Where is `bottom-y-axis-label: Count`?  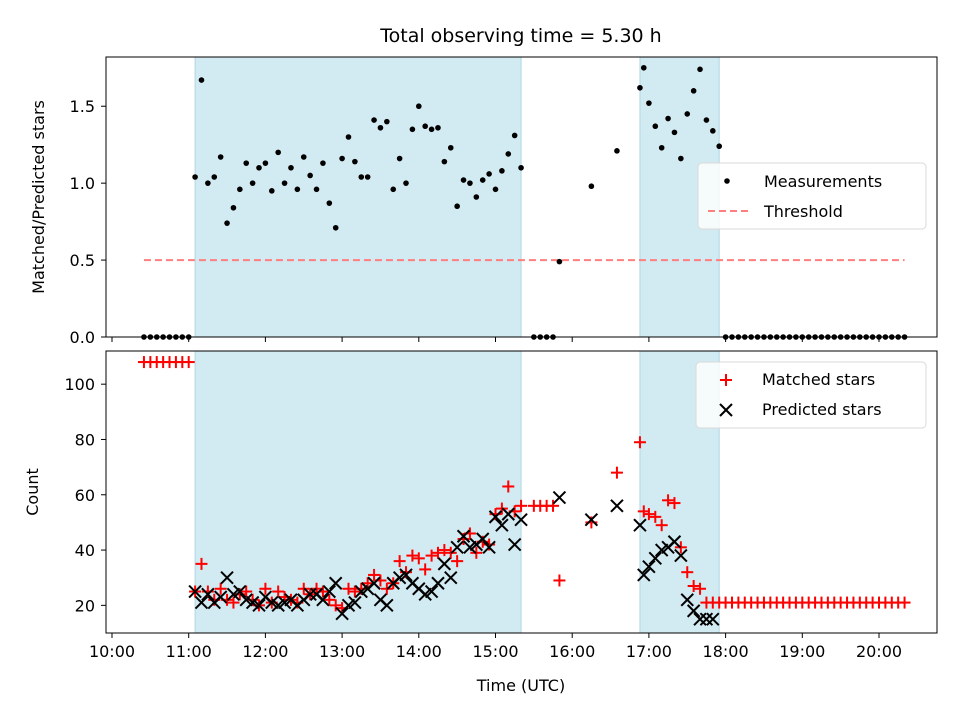
bottom-y-axis-label: Count is located at coordinates (32, 492).